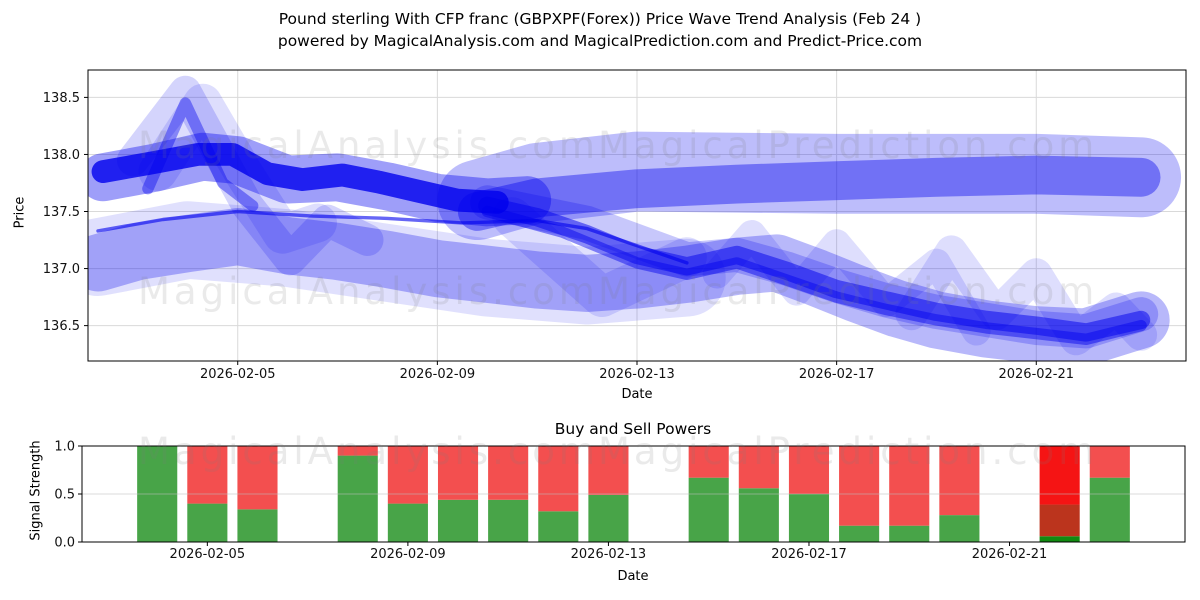 Image resolution: width=1200 pixels, height=600 pixels. I want to click on wave-band-upper-light, so click(809, 186).